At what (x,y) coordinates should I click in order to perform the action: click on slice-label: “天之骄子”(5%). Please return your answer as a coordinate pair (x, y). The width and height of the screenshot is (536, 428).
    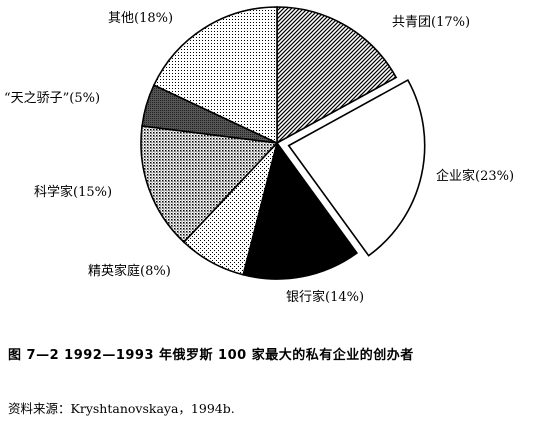
    Looking at the image, I should click on (52, 98).